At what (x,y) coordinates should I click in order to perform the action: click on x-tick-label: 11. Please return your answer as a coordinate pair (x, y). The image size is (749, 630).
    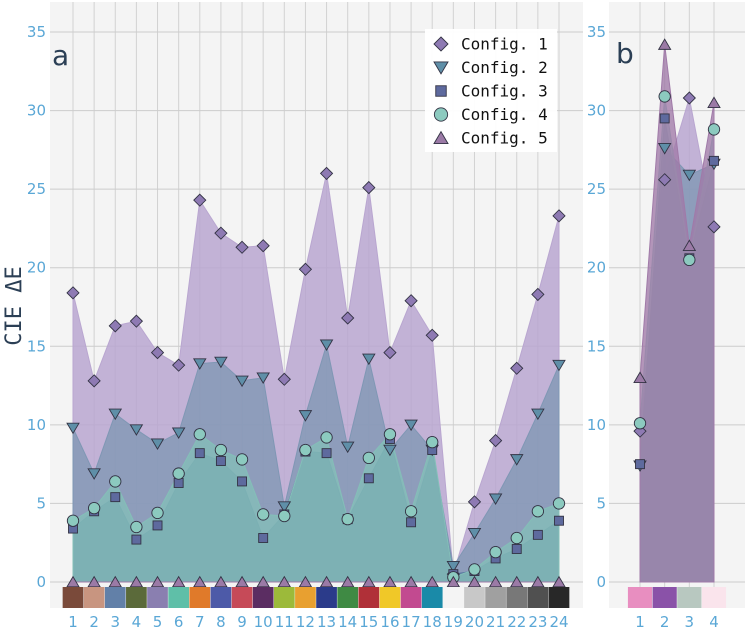
    Looking at the image, I should click on (284, 621).